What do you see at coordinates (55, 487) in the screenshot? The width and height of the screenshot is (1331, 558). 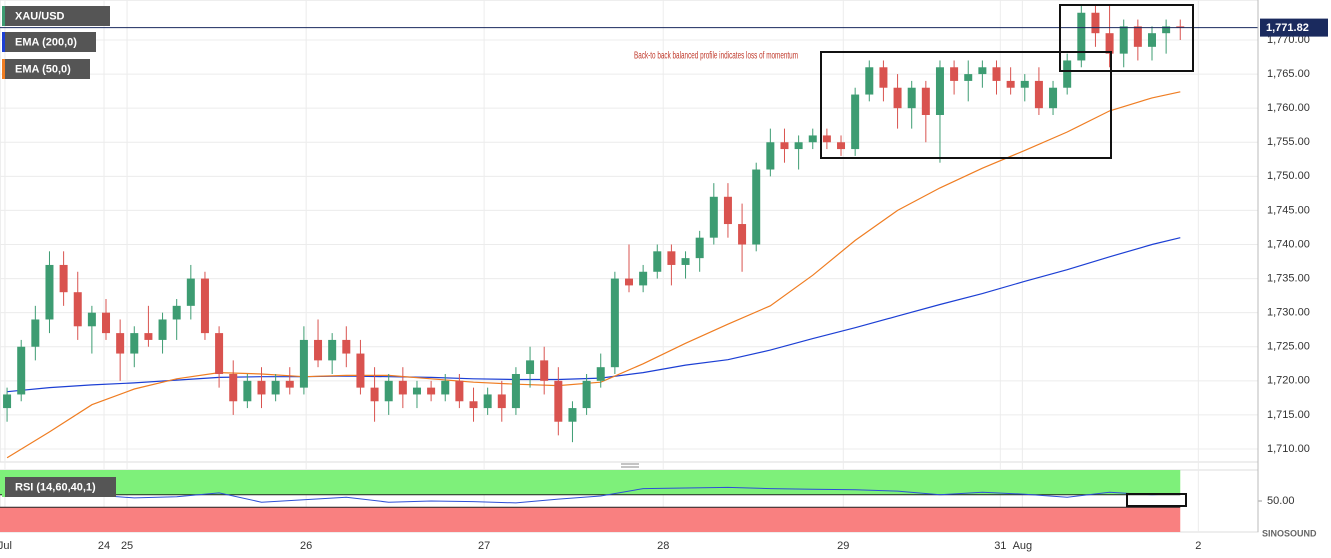 I see `legend-label: RSI (14,60,40,1)` at bounding box center [55, 487].